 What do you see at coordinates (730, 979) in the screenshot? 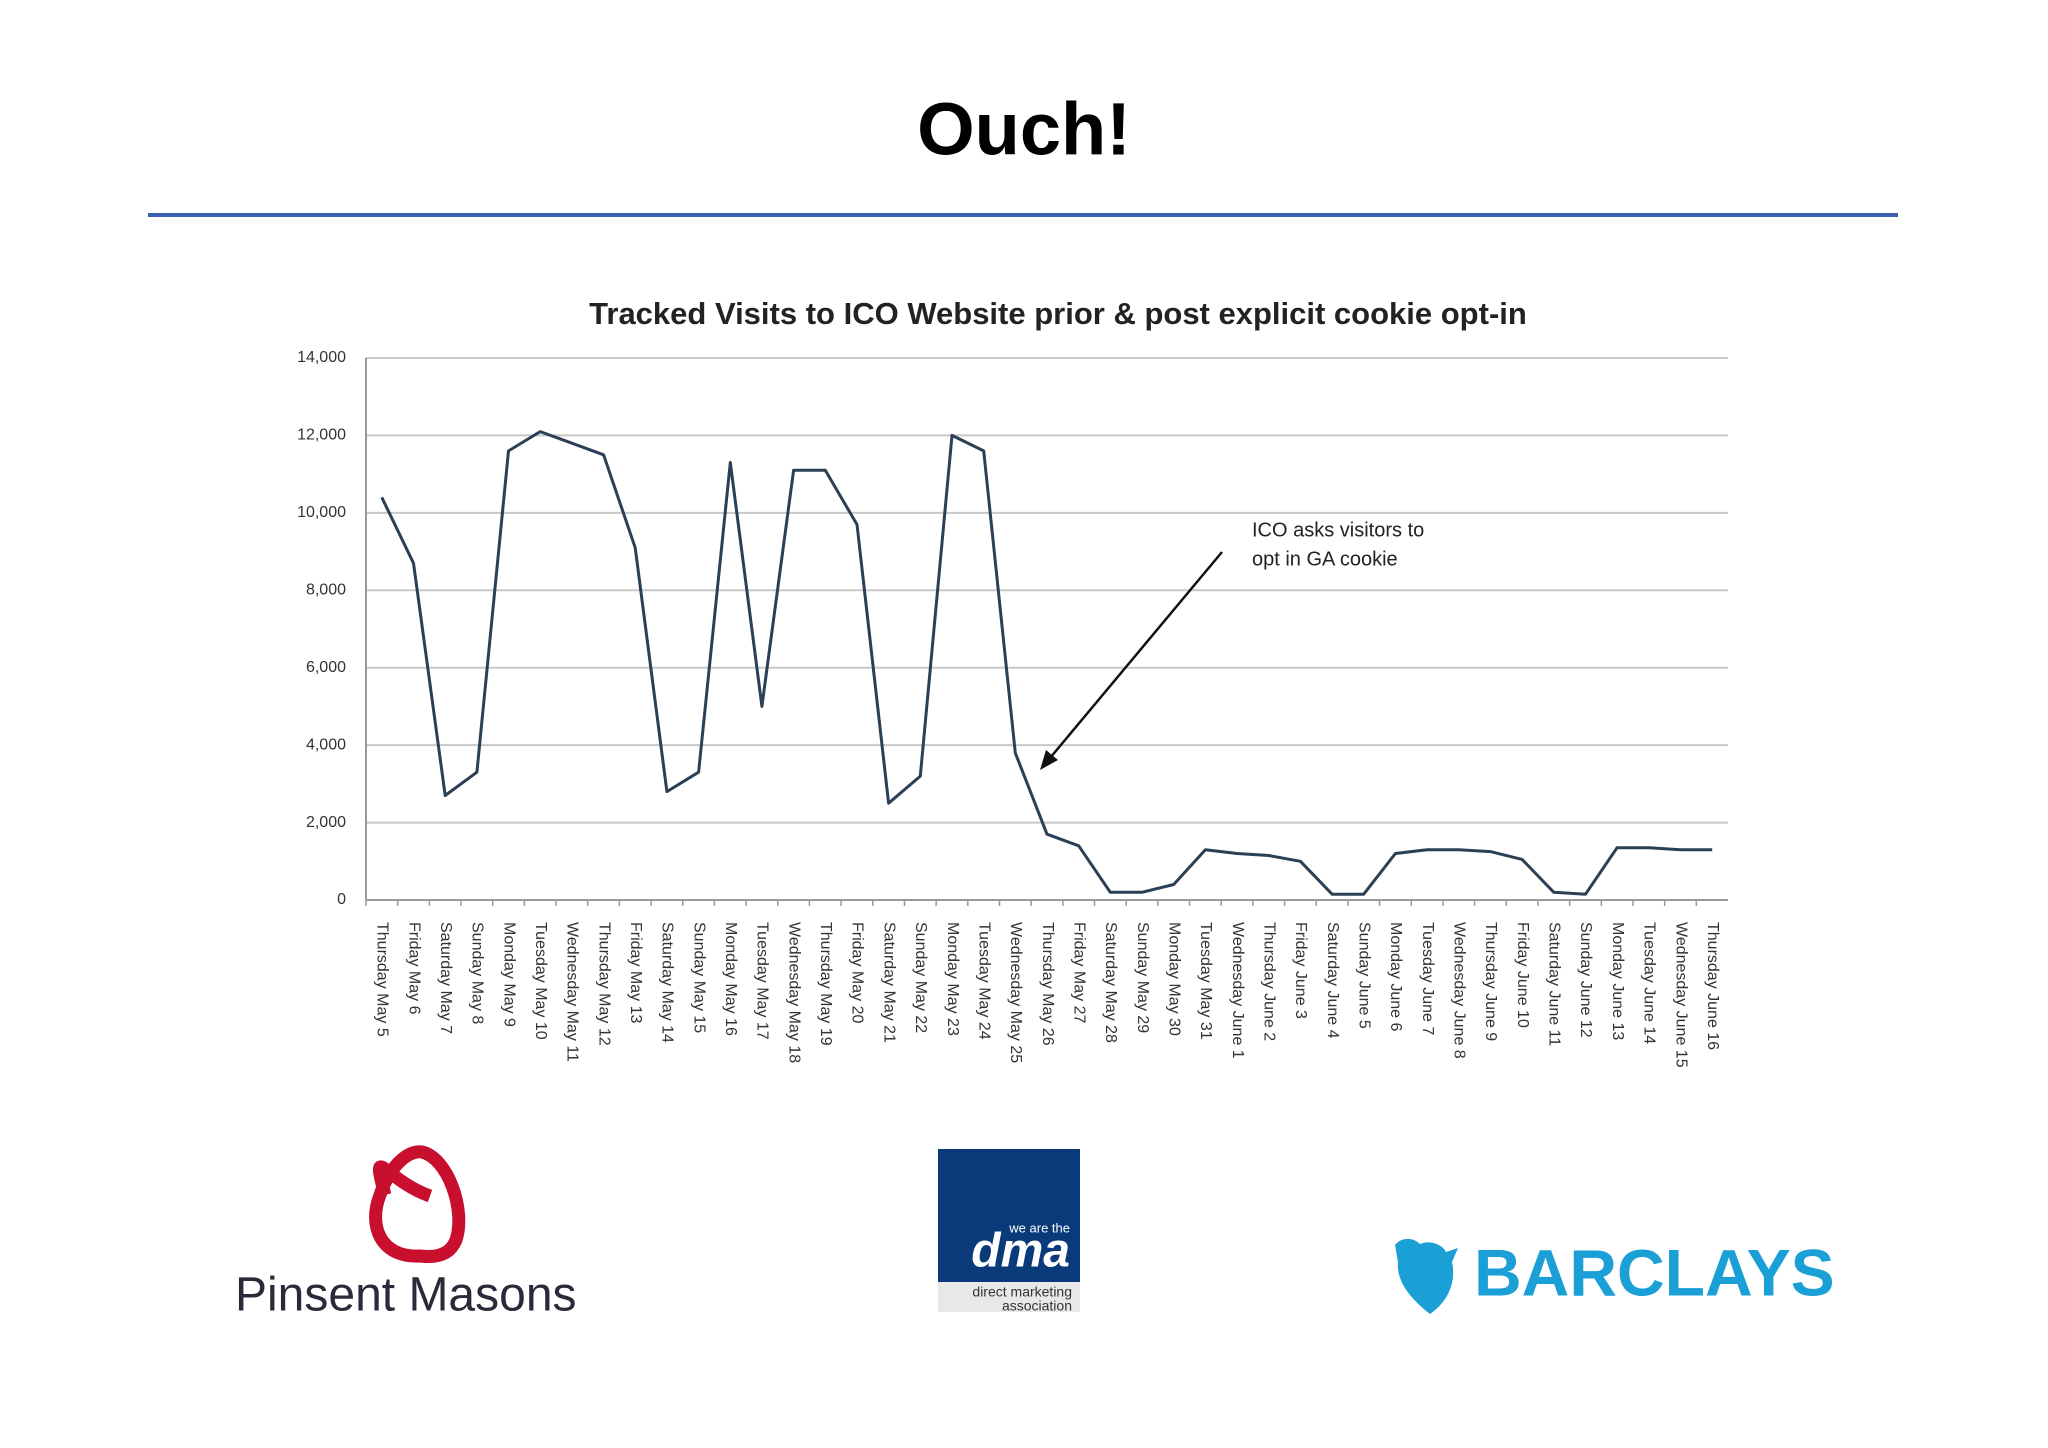
I see `x-tick-label: Monday May 16` at bounding box center [730, 979].